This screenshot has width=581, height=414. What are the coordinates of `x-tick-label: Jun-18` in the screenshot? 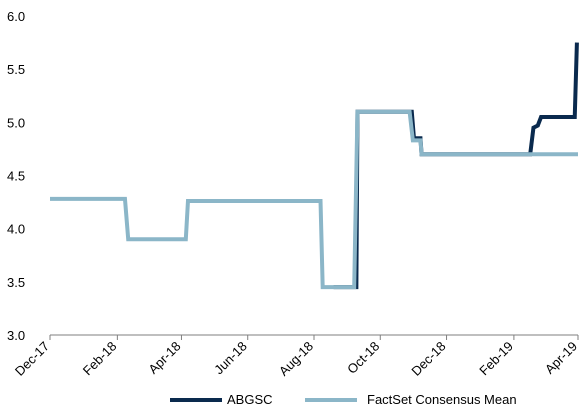 It's located at (230, 358).